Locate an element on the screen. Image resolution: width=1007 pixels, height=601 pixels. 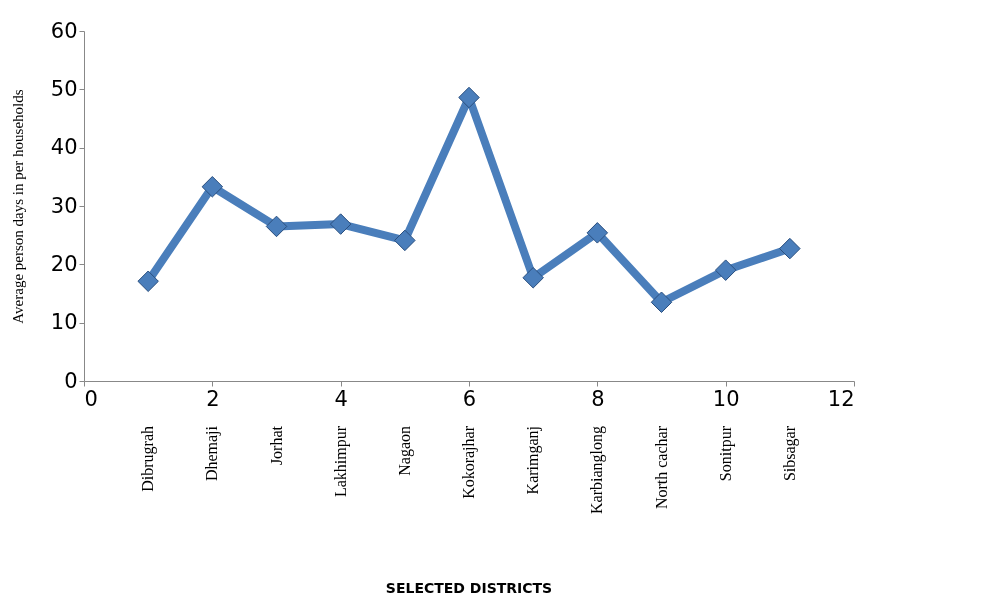
y-tick-label: 60 is located at coordinates (64, 30).